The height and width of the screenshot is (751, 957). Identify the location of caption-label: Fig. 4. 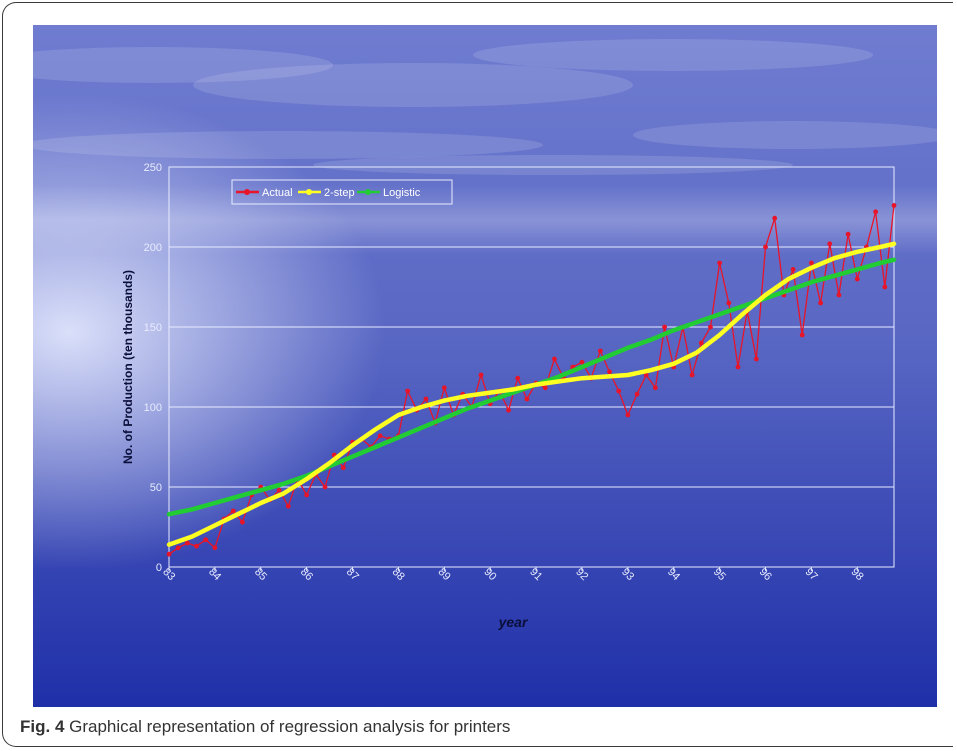
(42, 726).